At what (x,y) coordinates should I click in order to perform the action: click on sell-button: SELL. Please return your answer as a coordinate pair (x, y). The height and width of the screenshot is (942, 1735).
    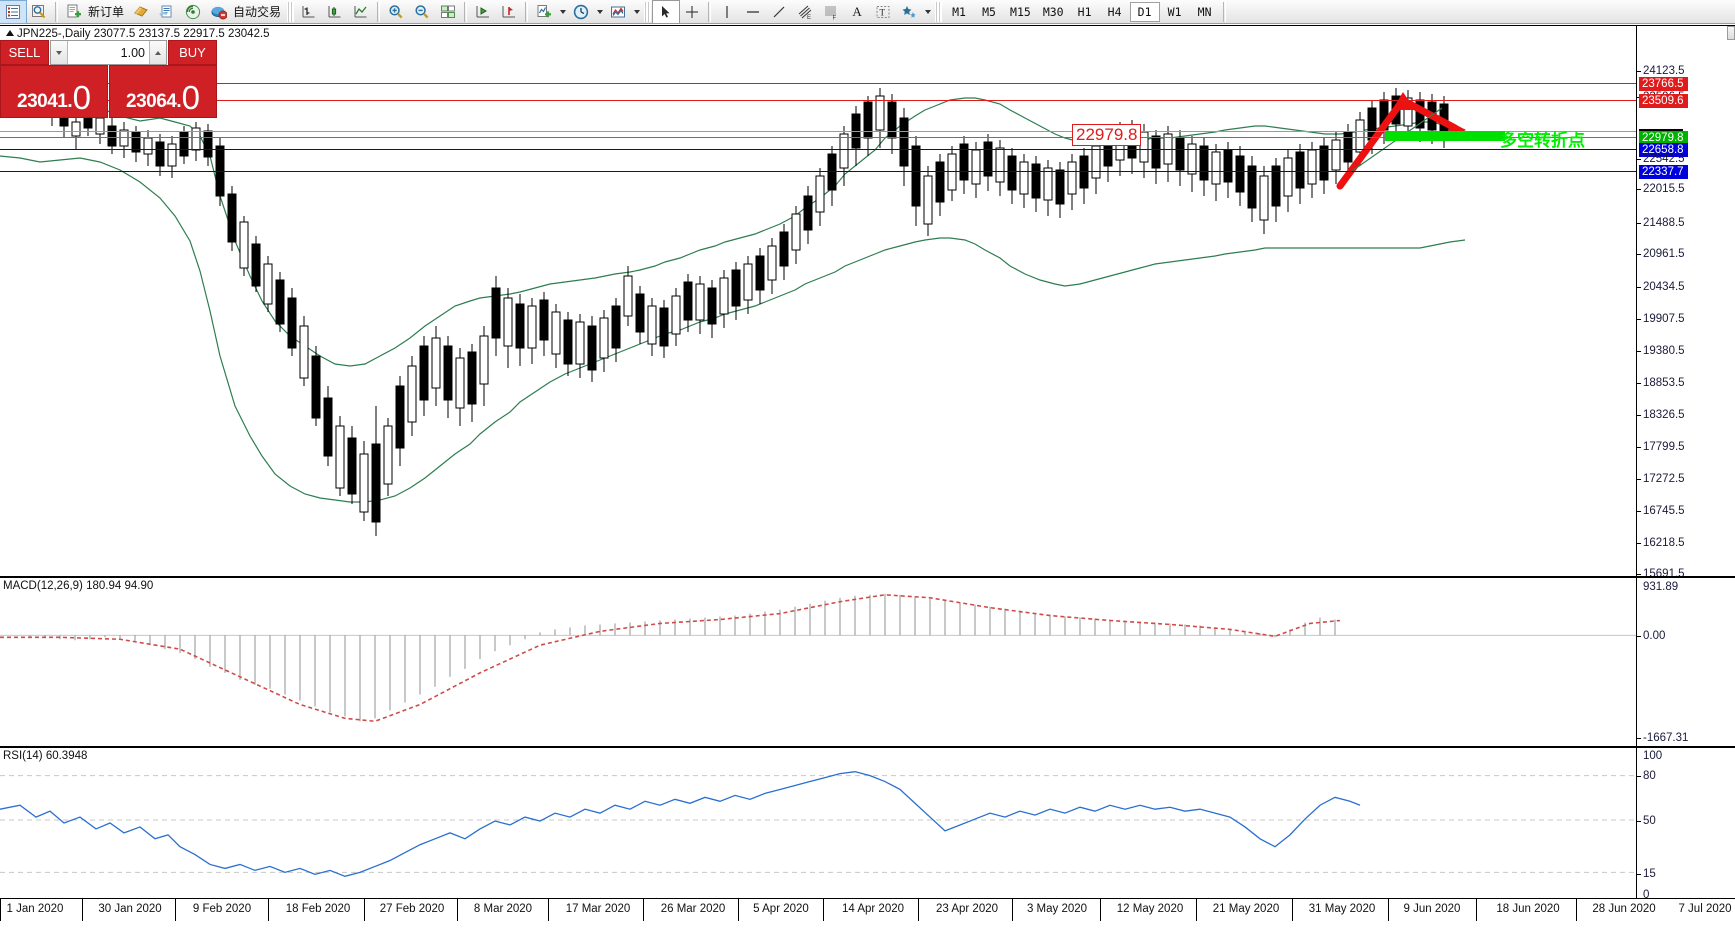
    Looking at the image, I should click on (24, 52).